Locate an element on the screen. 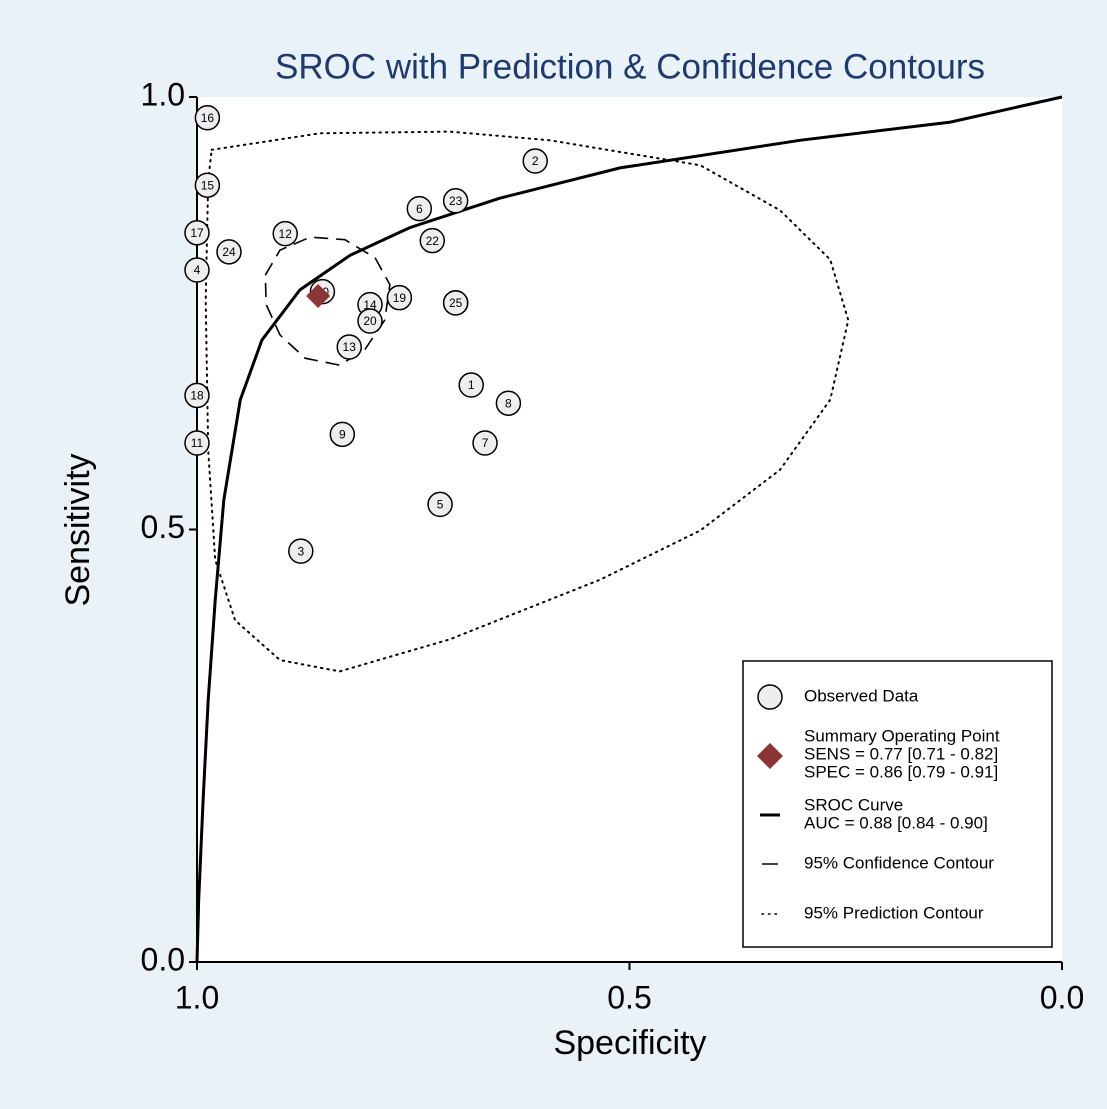 The image size is (1107, 1109). summary-point is located at coordinates (318, 295).